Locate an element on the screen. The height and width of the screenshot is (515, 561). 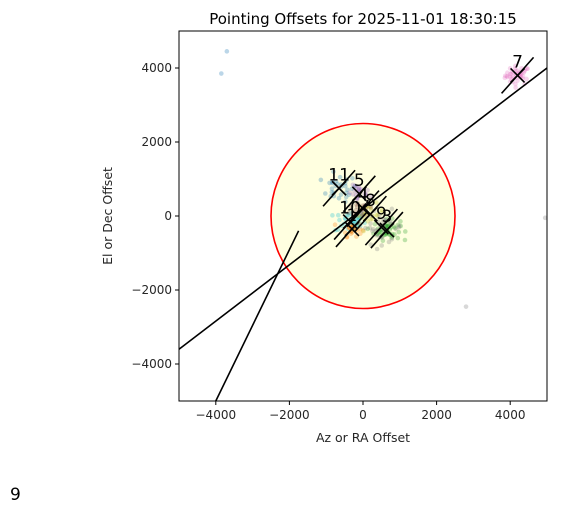
cluster-label-10: 10 is located at coordinates (350, 209).